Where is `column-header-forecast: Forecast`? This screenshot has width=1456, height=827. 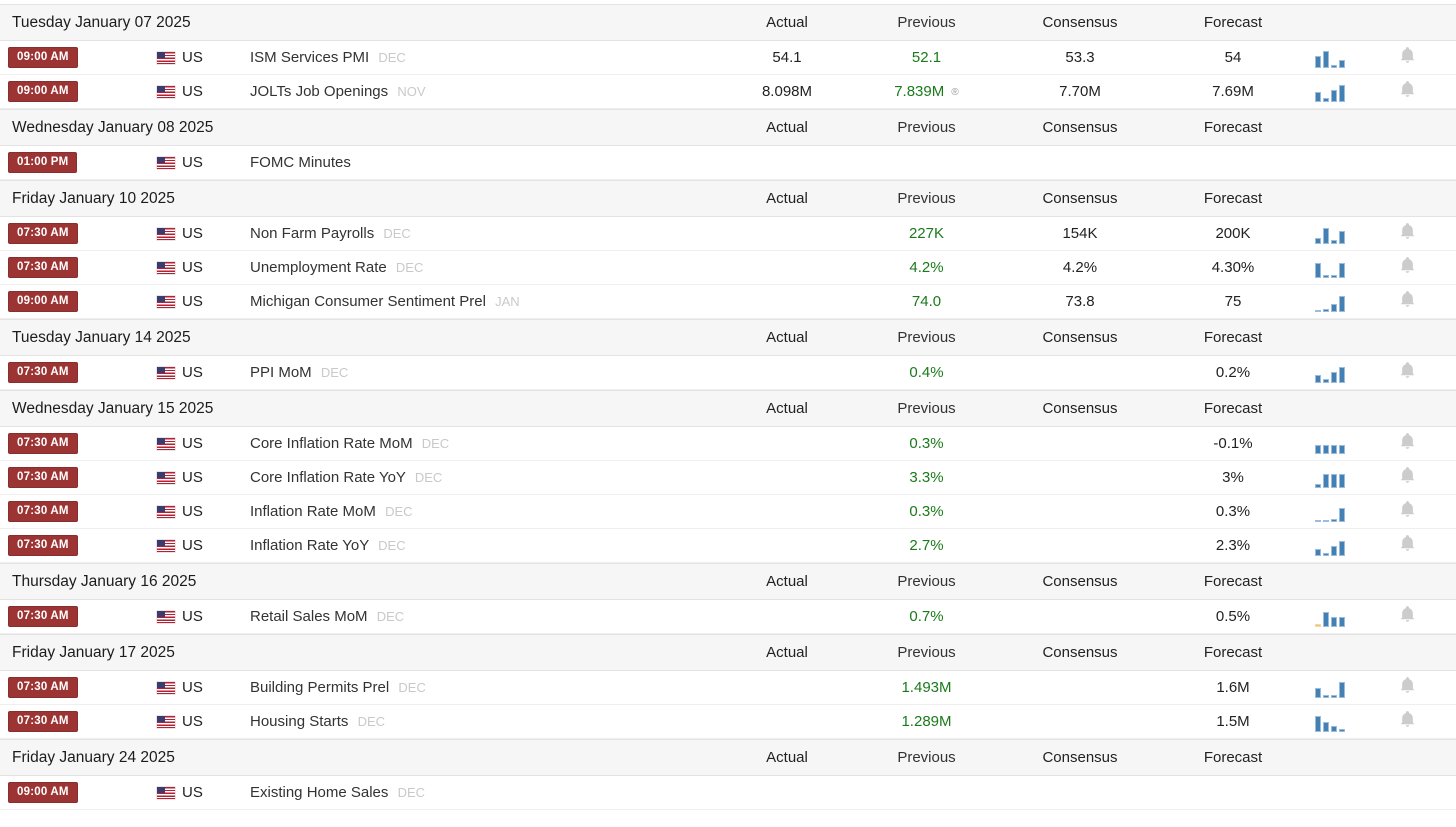 column-header-forecast: Forecast is located at coordinates (1233, 408).